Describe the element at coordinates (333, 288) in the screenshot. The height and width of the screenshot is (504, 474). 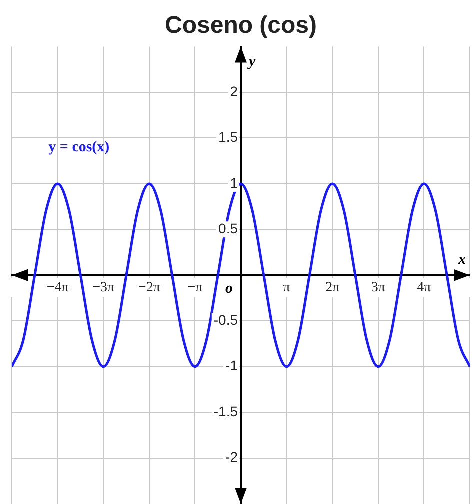
I see `x-tick-label: 2π` at that location.